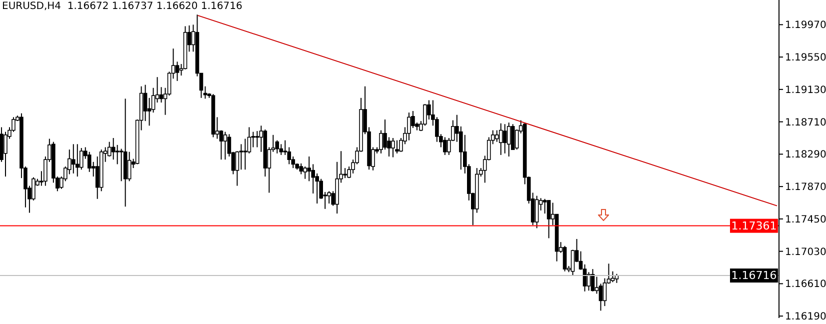 This screenshot has width=826, height=324. What do you see at coordinates (122, 6) in the screenshot?
I see `chart-title: EURUSD,H4 1.16672 1.16737 1.16620 1.16716` at bounding box center [122, 6].